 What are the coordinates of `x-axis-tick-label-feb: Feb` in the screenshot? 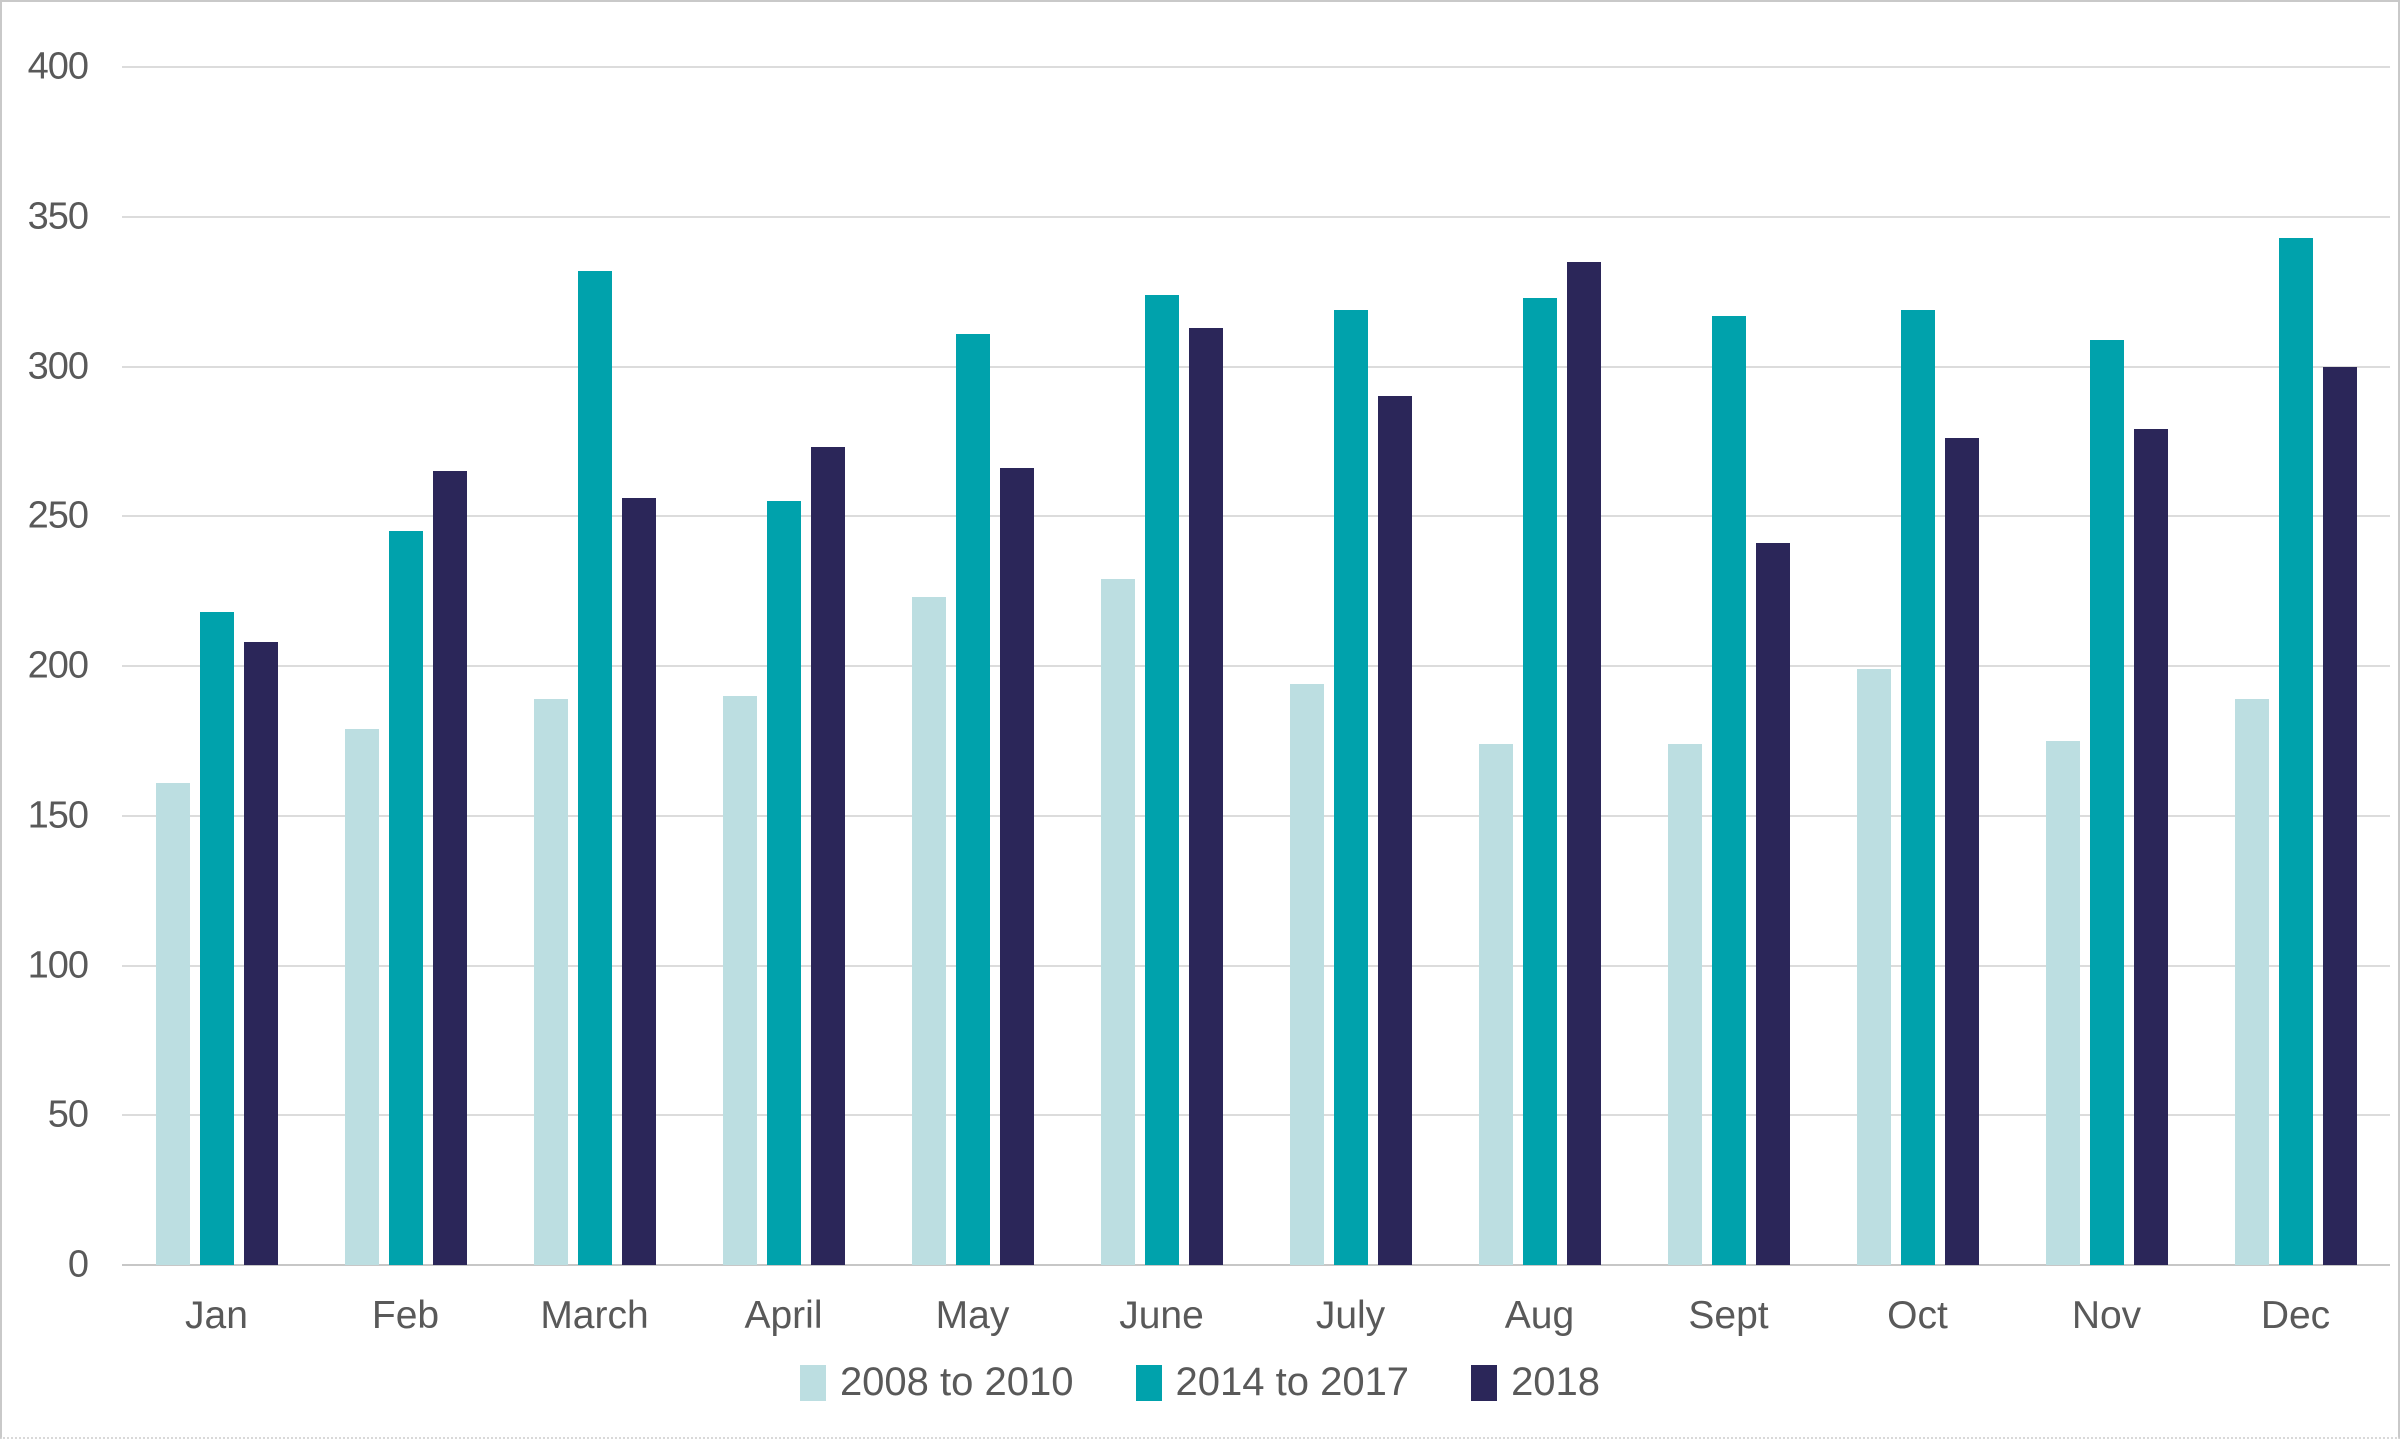 It's located at (405, 1315).